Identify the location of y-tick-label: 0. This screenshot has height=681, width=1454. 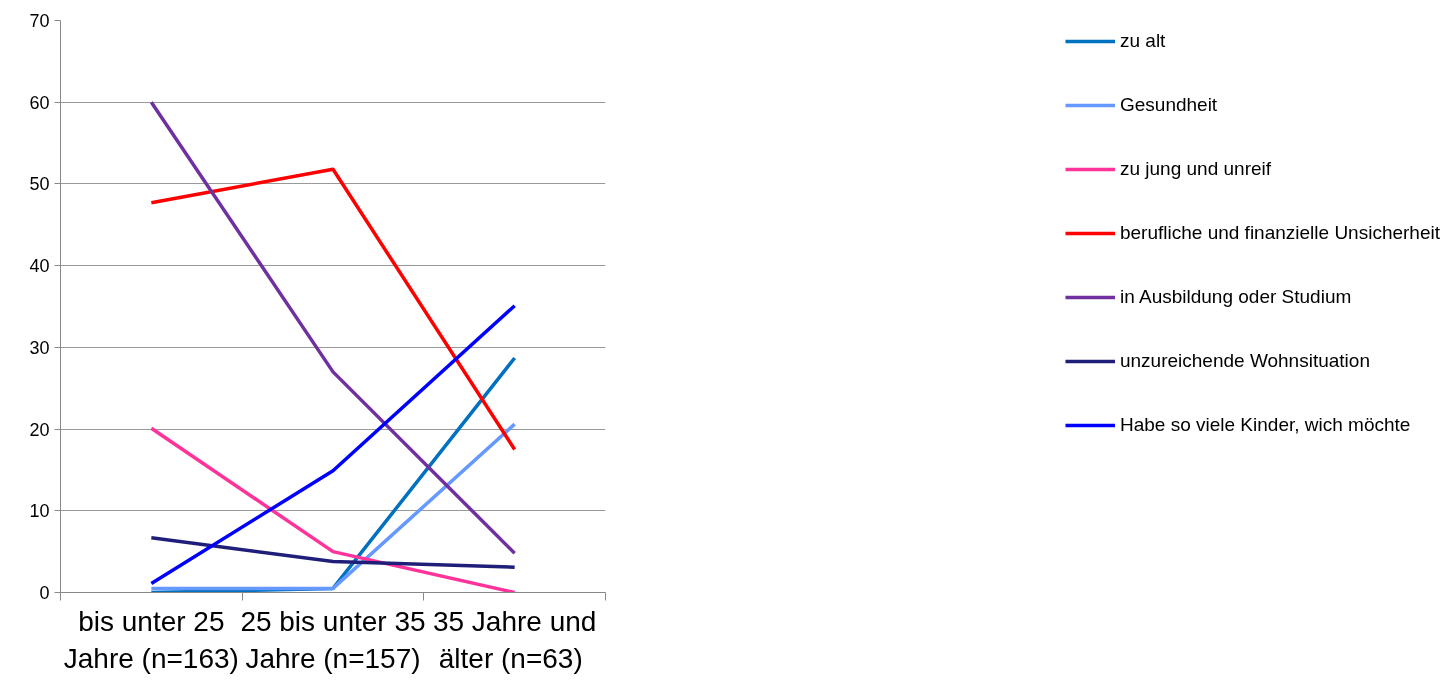
(44, 593).